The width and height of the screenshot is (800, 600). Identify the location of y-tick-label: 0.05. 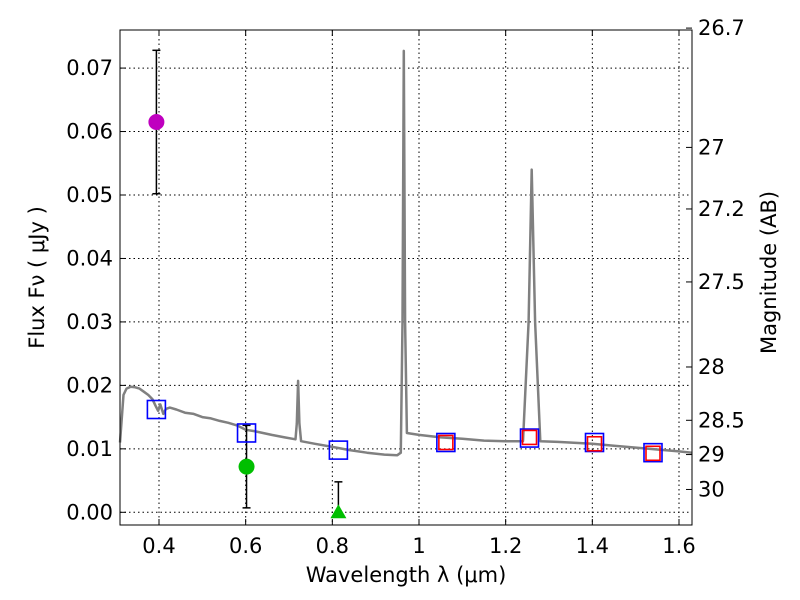
(89, 195).